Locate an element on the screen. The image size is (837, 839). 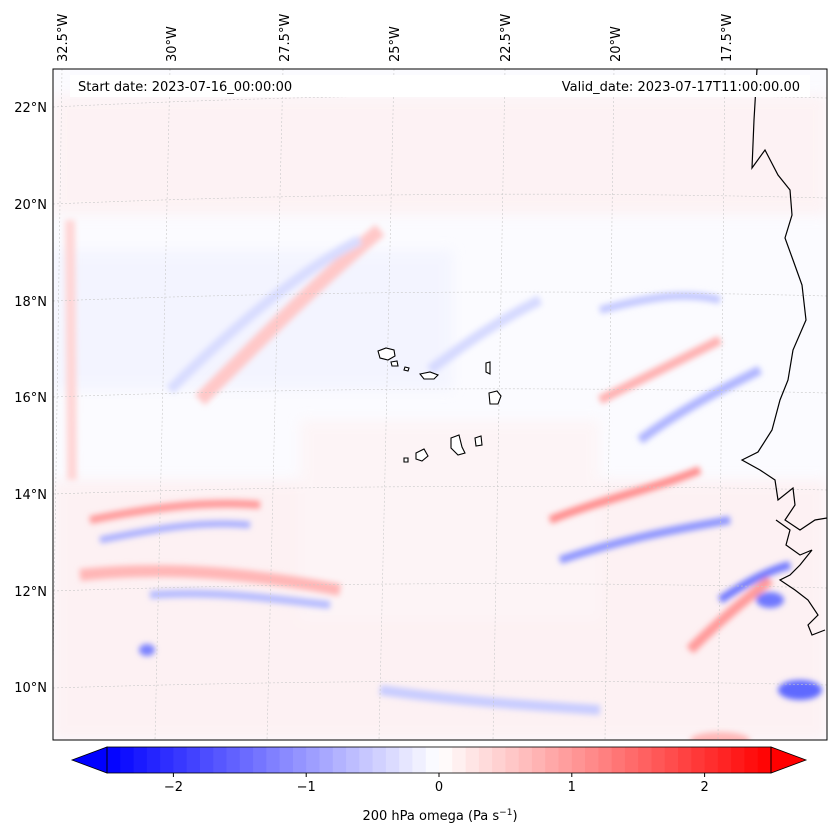
colorbar-tick-label: 2 is located at coordinates (704, 787).